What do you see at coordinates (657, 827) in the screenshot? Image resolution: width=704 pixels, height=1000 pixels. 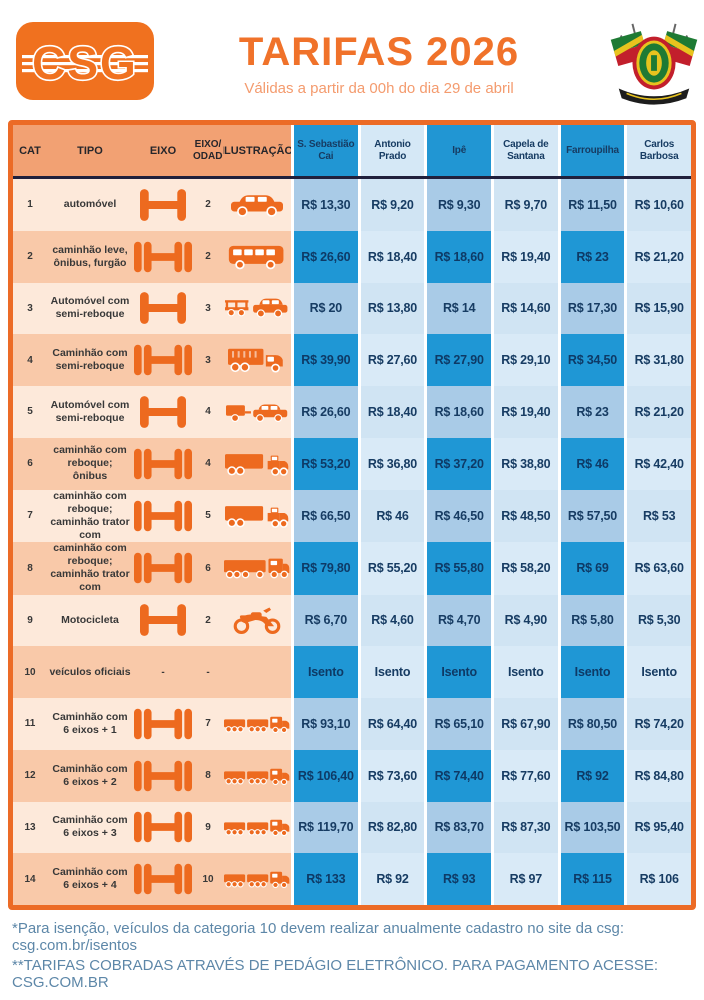 I see `price-cell: R$ 95,40` at bounding box center [657, 827].